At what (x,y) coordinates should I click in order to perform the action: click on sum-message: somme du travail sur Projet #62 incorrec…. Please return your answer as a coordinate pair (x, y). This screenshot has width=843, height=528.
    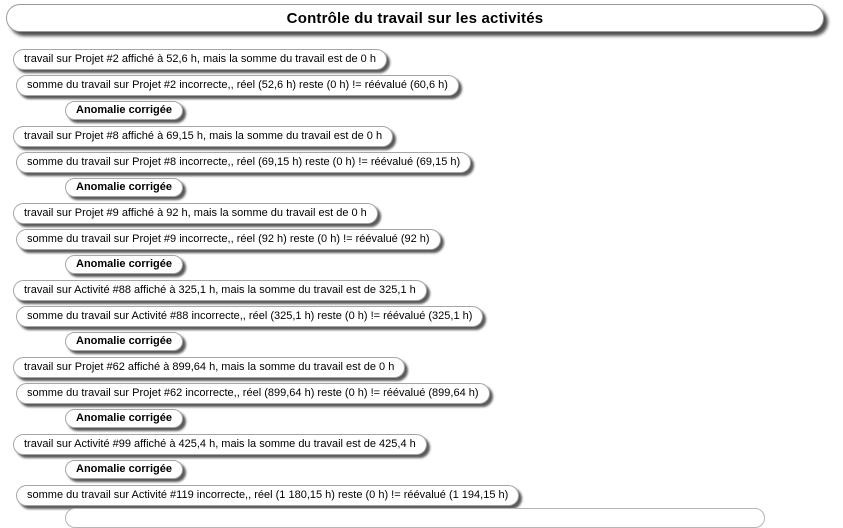
    Looking at the image, I should click on (253, 393).